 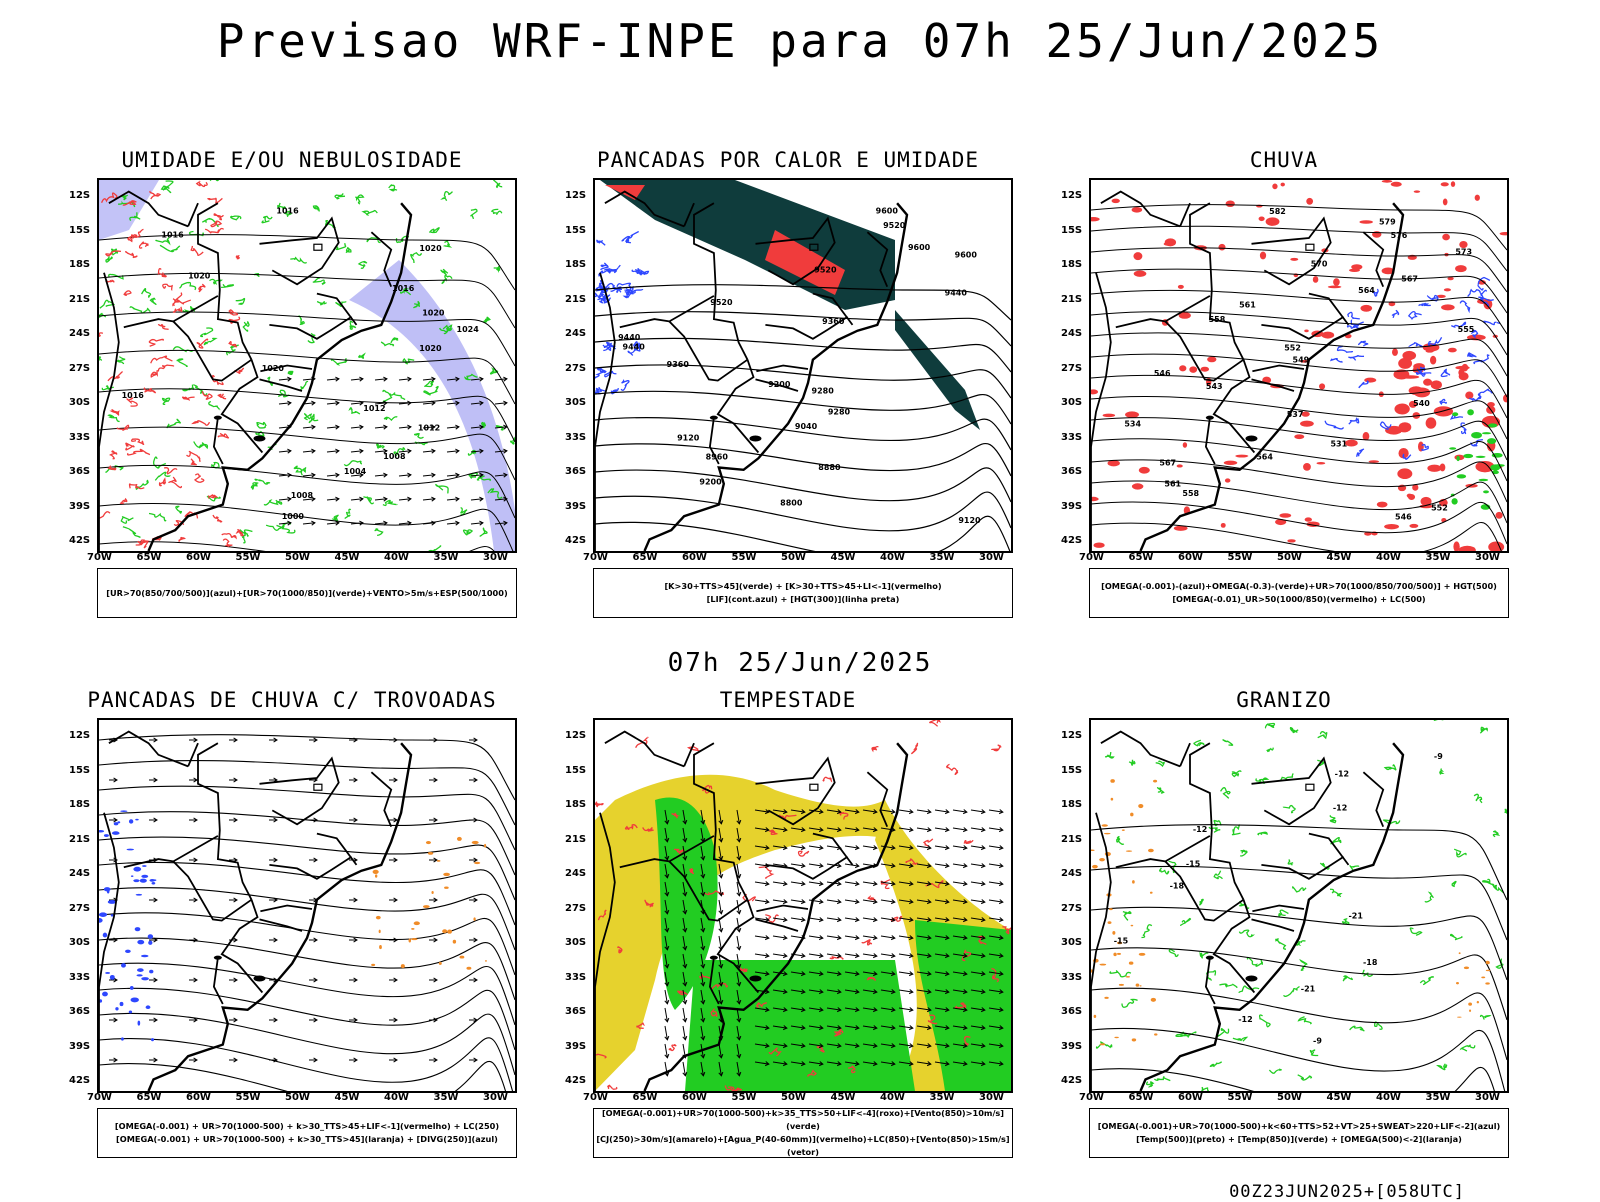 I want to click on contour-label: 561, so click(x=1247, y=305).